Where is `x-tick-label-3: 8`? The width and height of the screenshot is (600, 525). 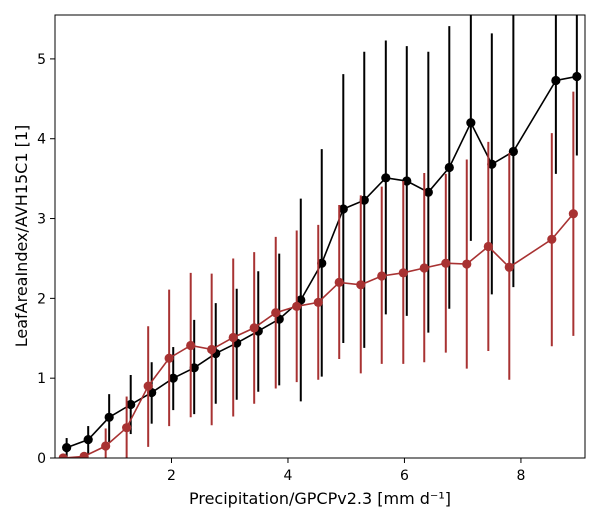
x-tick-label-3: 8 is located at coordinates (520, 476).